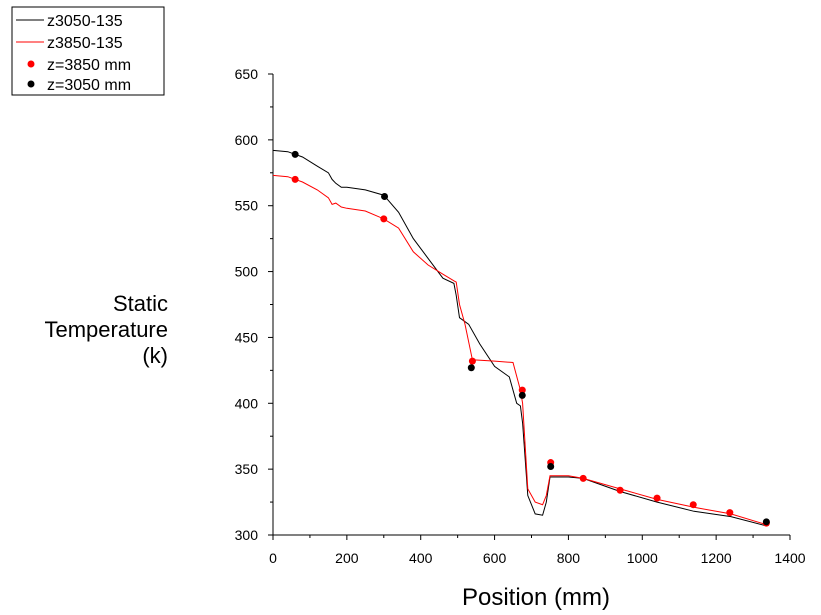 The image size is (821, 615). Describe the element at coordinates (85, 21) in the screenshot. I see `legend-label-z3050-135: z3050-135` at that location.